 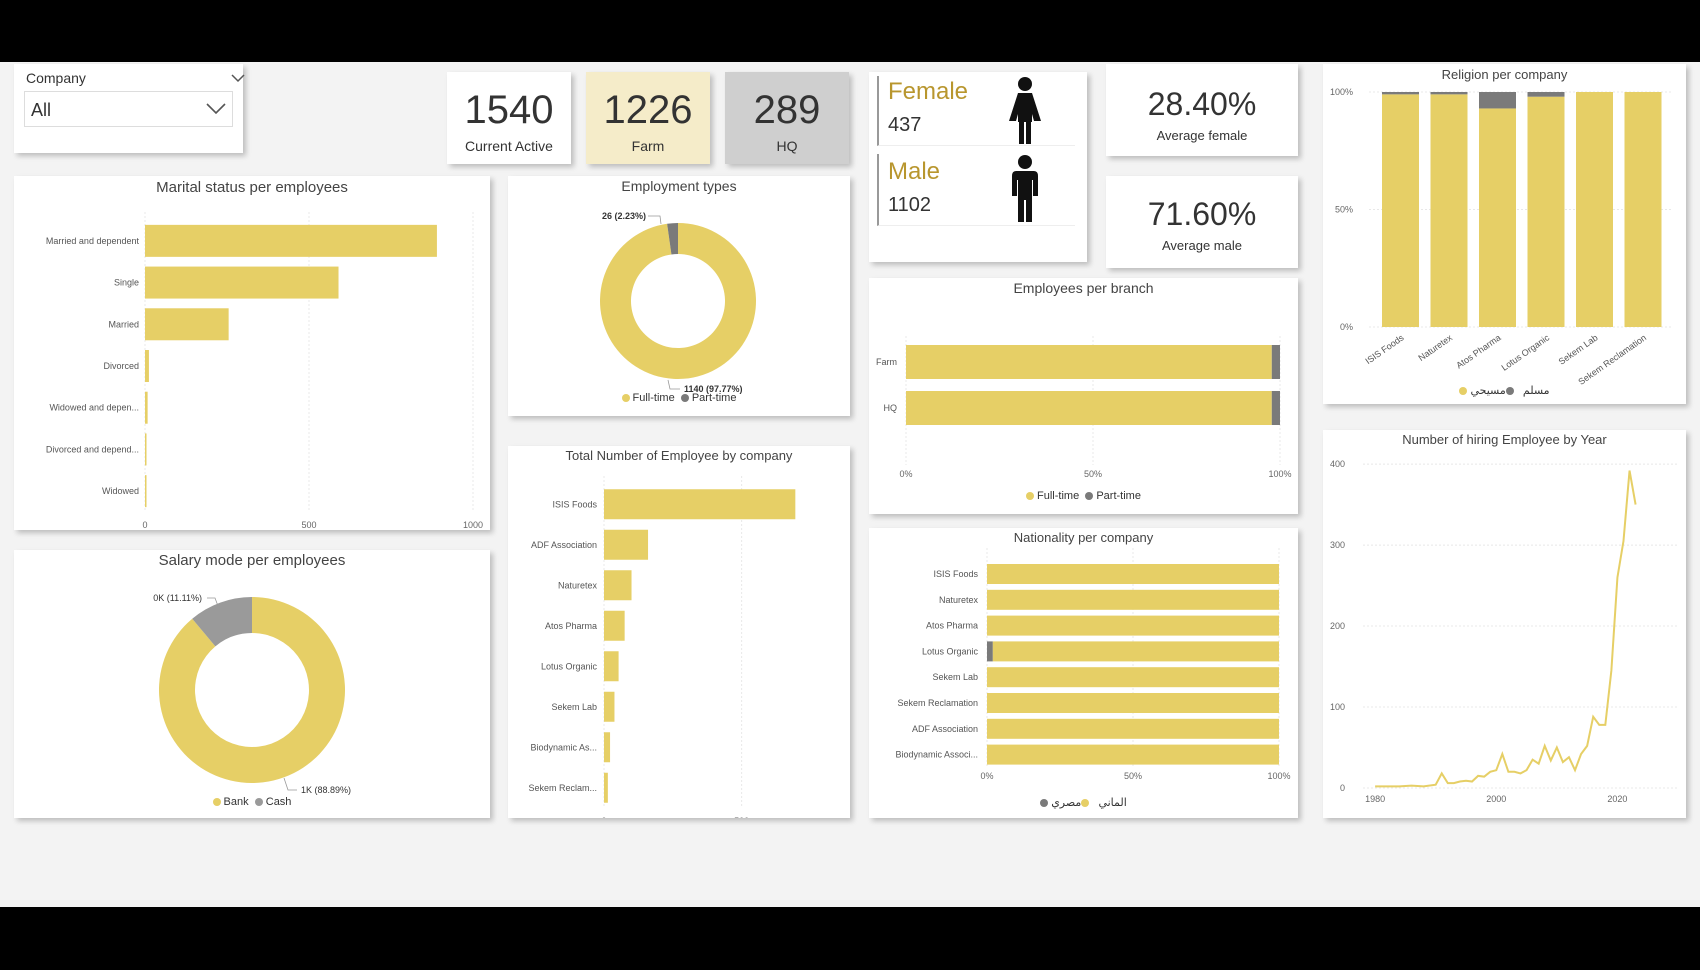 I want to click on x-tick-label: 2020, so click(x=1617, y=799).